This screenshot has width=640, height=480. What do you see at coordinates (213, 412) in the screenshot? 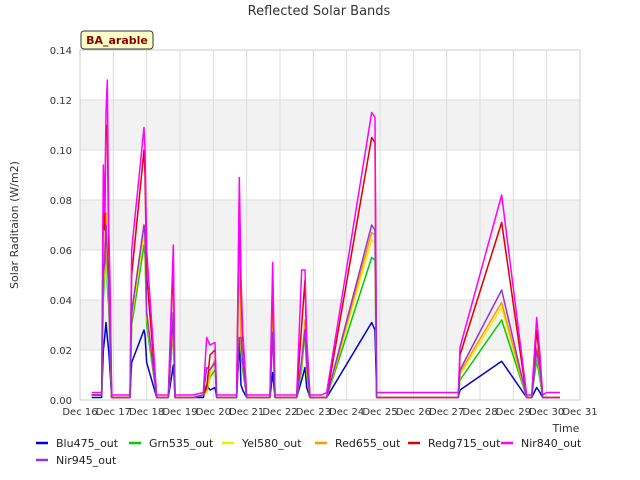
I see `x-tick-label: Dec 20` at bounding box center [213, 412].